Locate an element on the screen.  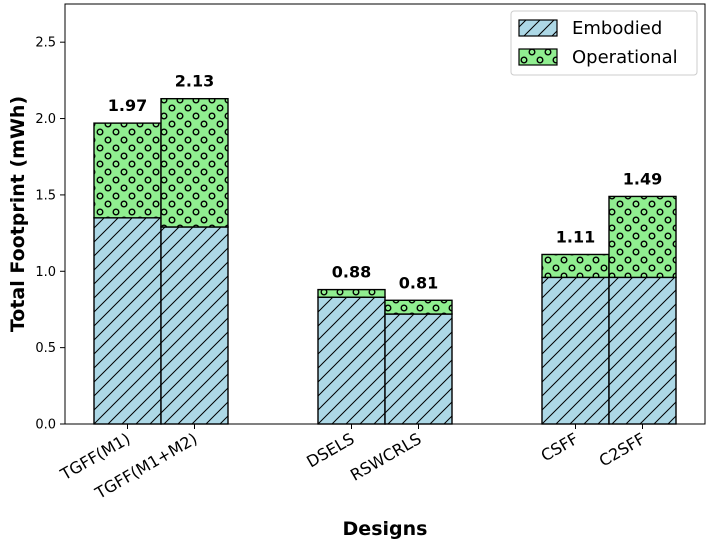
y-tick-label: 0.5 is located at coordinates (45, 348).